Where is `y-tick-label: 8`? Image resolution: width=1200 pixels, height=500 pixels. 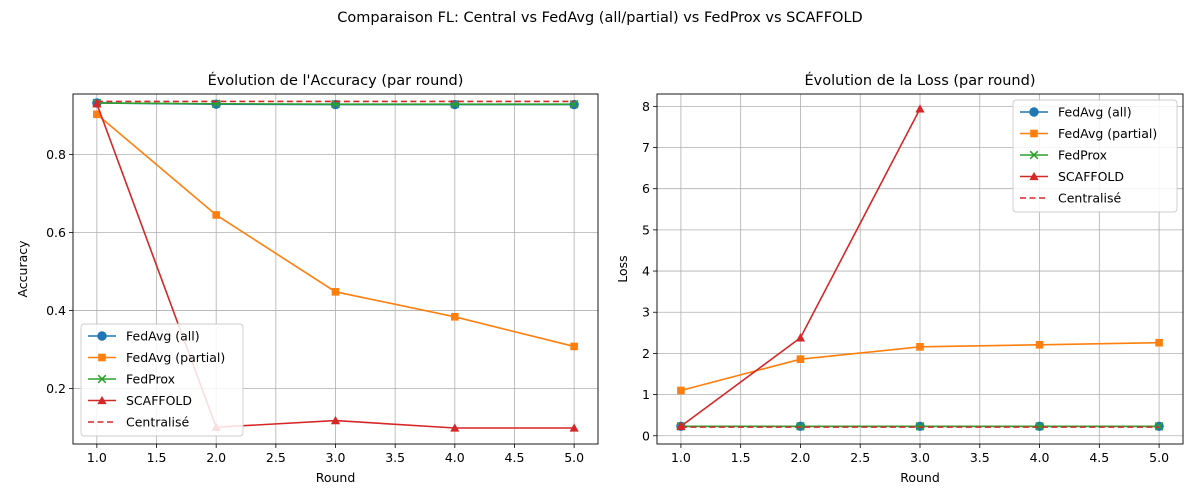
y-tick-label: 8 is located at coordinates (646, 106).